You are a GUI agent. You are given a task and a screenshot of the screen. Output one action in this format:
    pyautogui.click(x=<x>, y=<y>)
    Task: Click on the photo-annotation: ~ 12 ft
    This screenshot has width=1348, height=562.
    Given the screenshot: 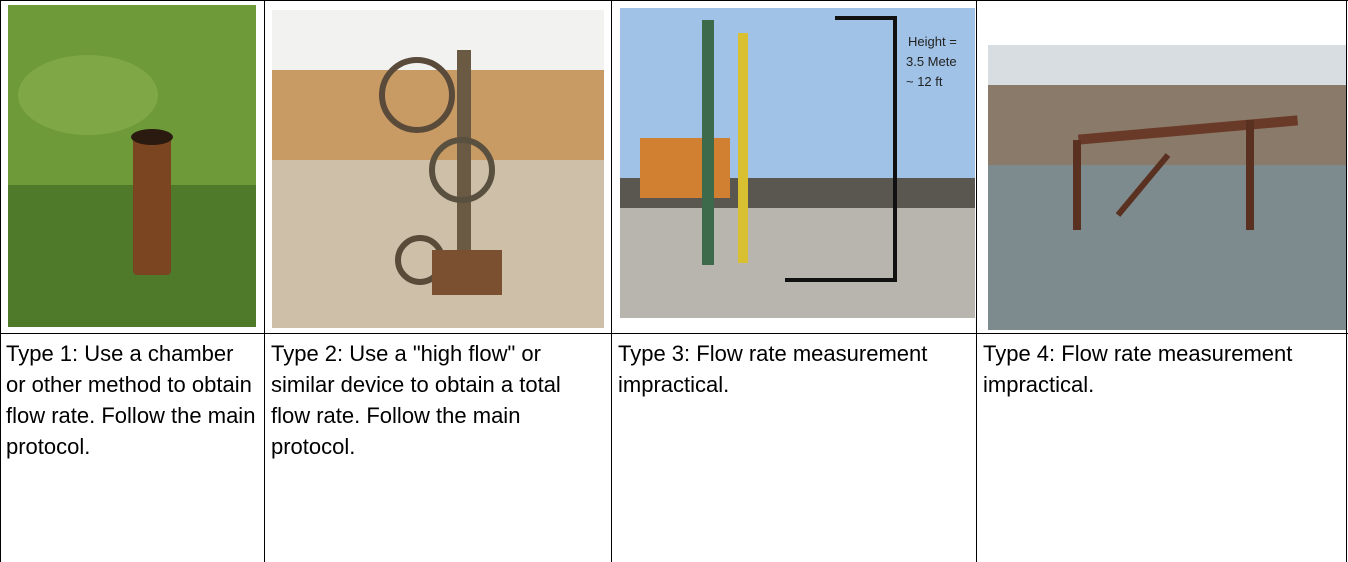 What is the action you would take?
    pyautogui.click(x=924, y=81)
    